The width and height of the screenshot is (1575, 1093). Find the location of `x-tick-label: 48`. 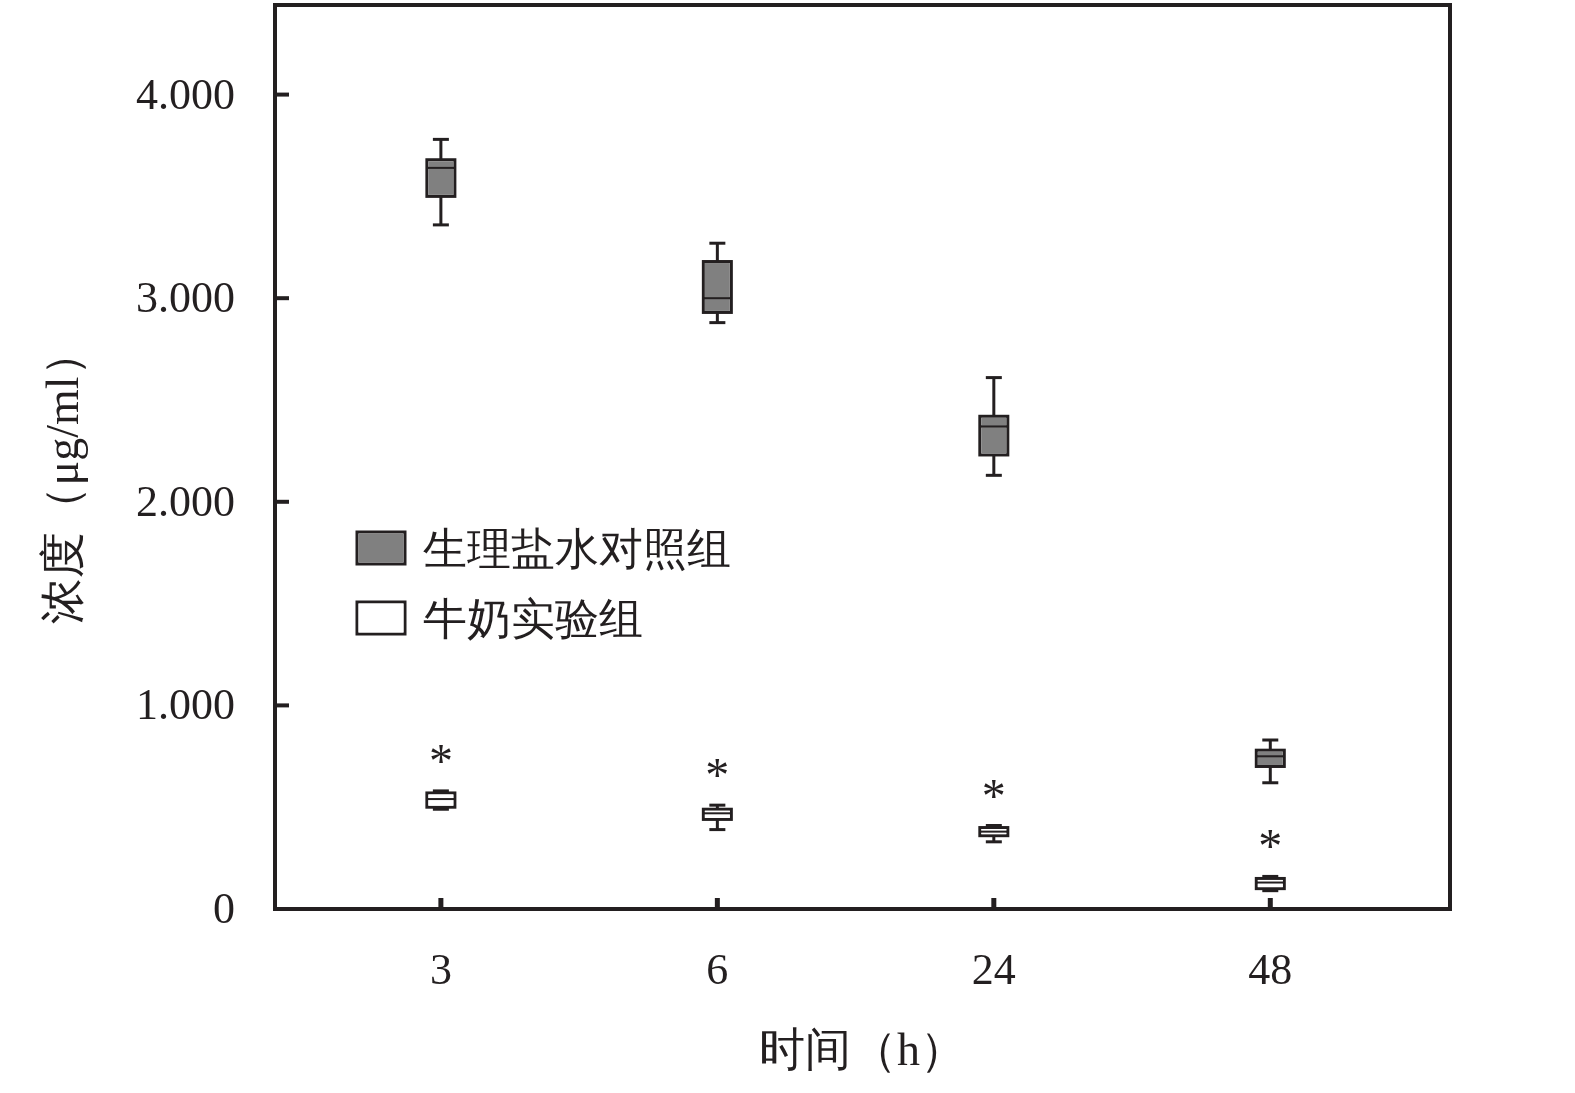

x-tick-label: 48 is located at coordinates (1270, 969).